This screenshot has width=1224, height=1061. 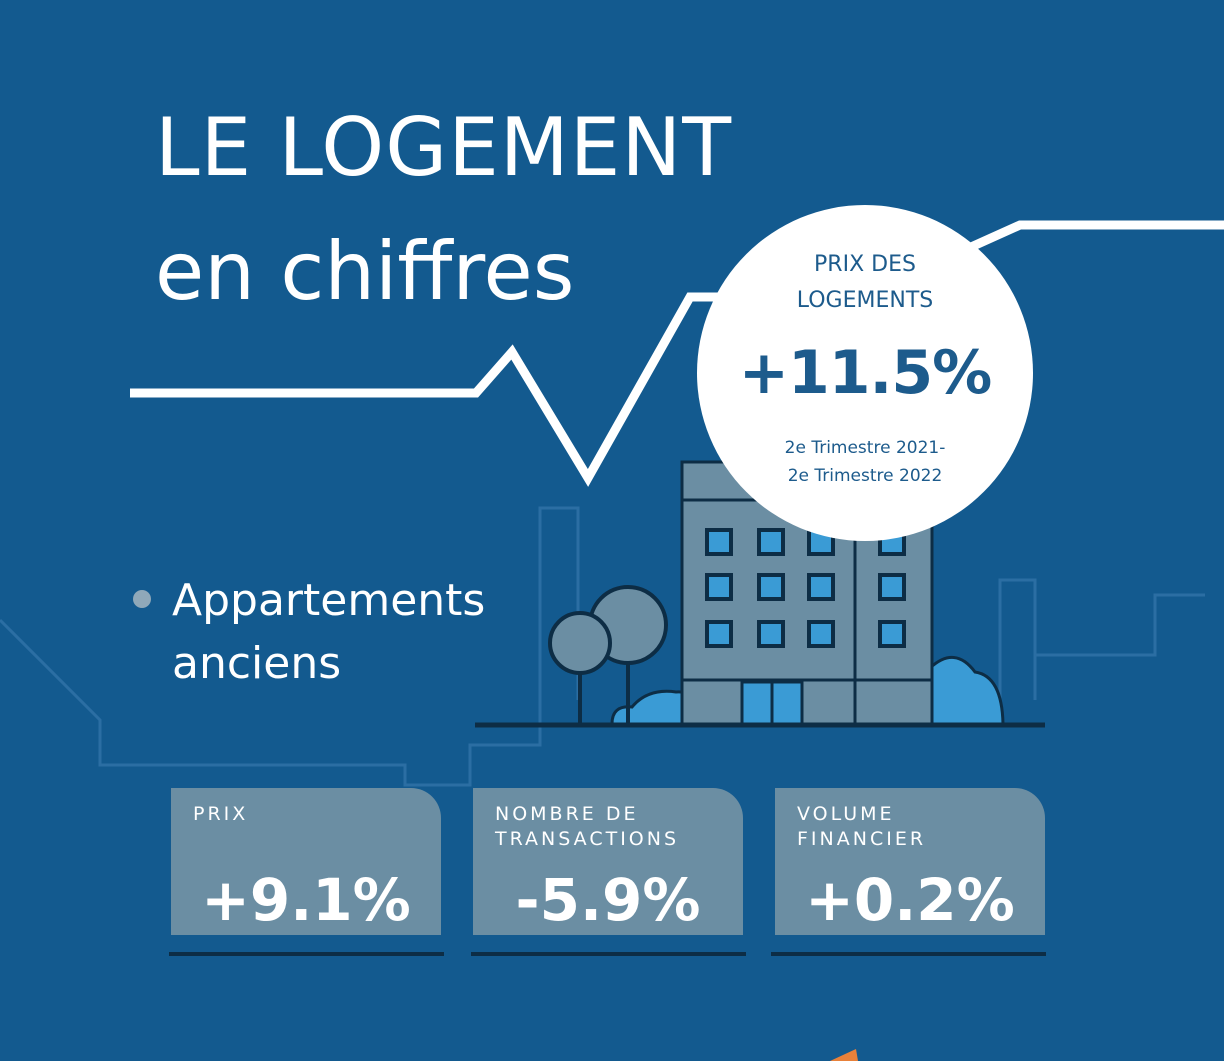 I want to click on stat-label: NOMBRE DE TRANSACTIONS, so click(x=587, y=826).